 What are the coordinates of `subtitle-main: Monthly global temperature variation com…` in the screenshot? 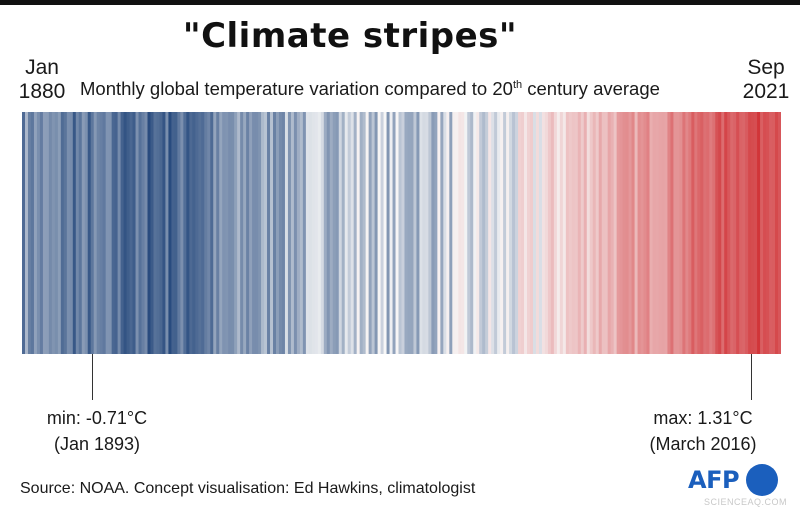 It's located at (296, 88).